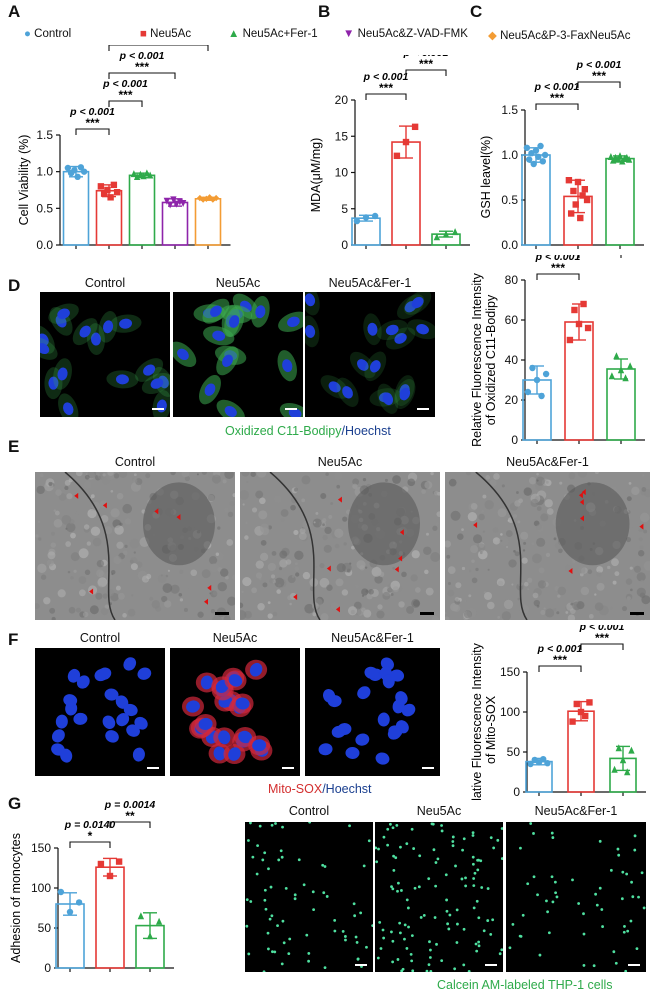  What do you see at coordinates (14, 11) in the screenshot?
I see `panel-label-a: A` at bounding box center [14, 11].